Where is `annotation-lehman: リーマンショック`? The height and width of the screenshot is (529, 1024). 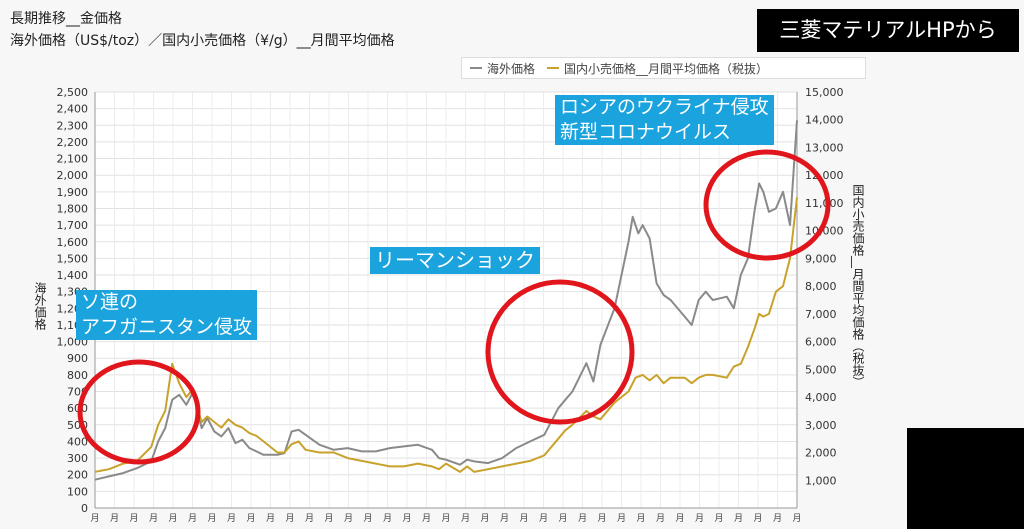 annotation-lehman: リーマンショック is located at coordinates (455, 260).